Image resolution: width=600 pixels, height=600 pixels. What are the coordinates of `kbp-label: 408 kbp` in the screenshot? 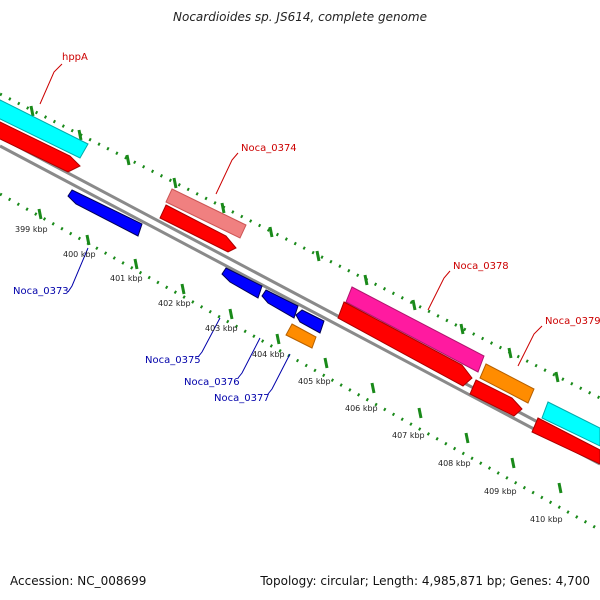 It's located at (454, 463).